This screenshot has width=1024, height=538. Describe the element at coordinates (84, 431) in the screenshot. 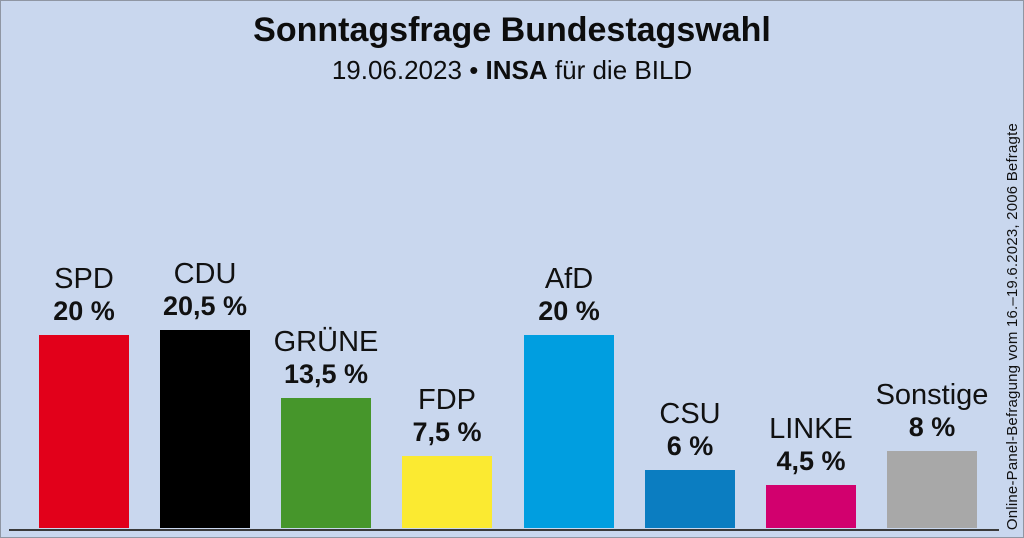

I see `bar-spd` at that location.